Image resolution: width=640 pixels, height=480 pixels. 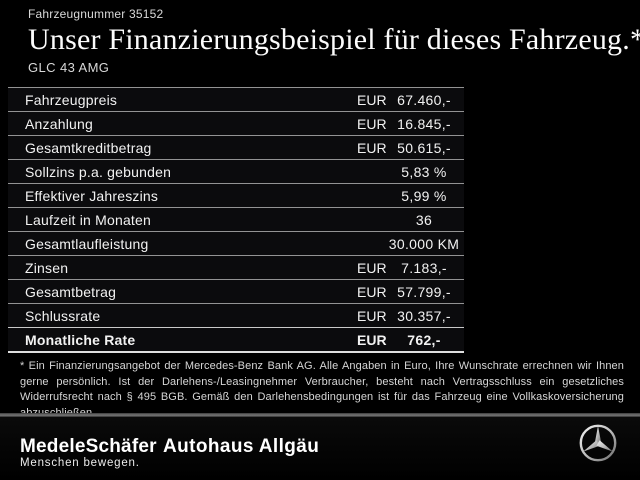 What do you see at coordinates (424, 99) in the screenshot?
I see `row-value: 67.460,-` at bounding box center [424, 99].